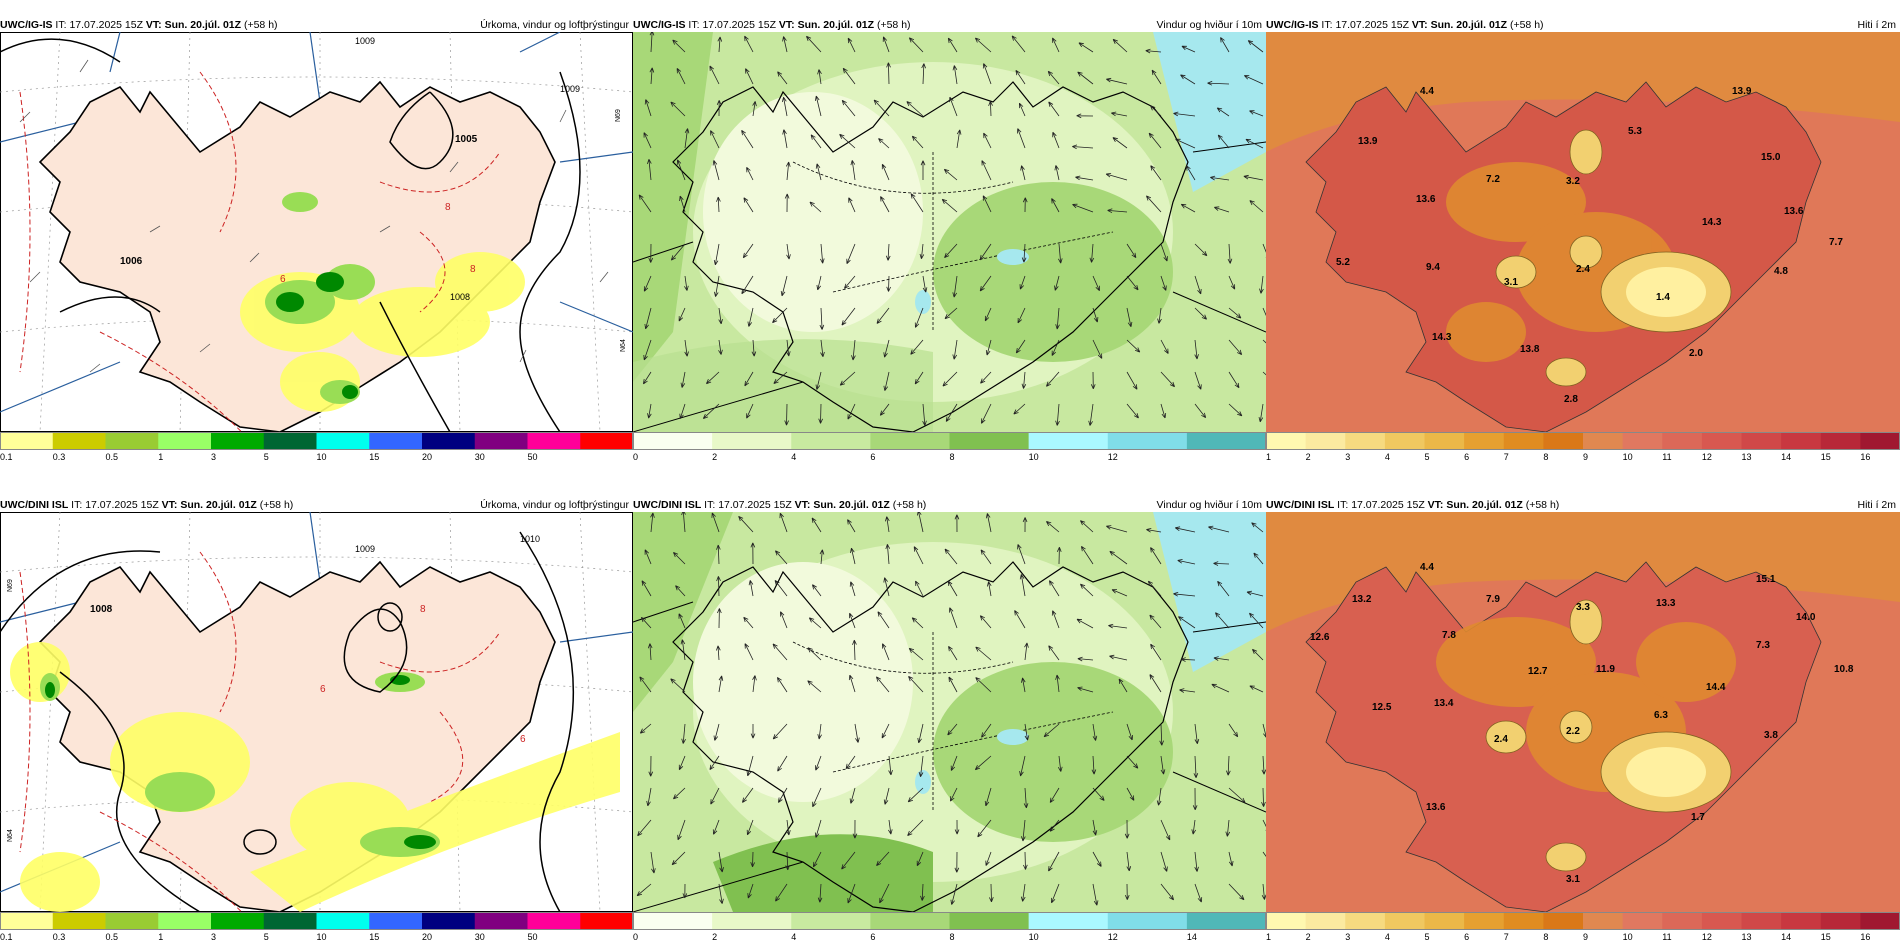 The height and width of the screenshot is (950, 1900). I want to click on model-name: UWC/IG-IS, so click(26, 25).